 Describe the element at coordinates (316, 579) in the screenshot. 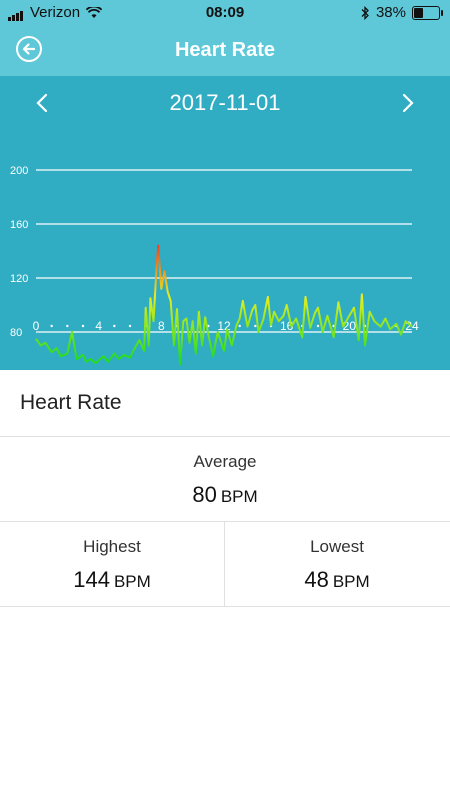

I see `lowest-value: 48` at that location.